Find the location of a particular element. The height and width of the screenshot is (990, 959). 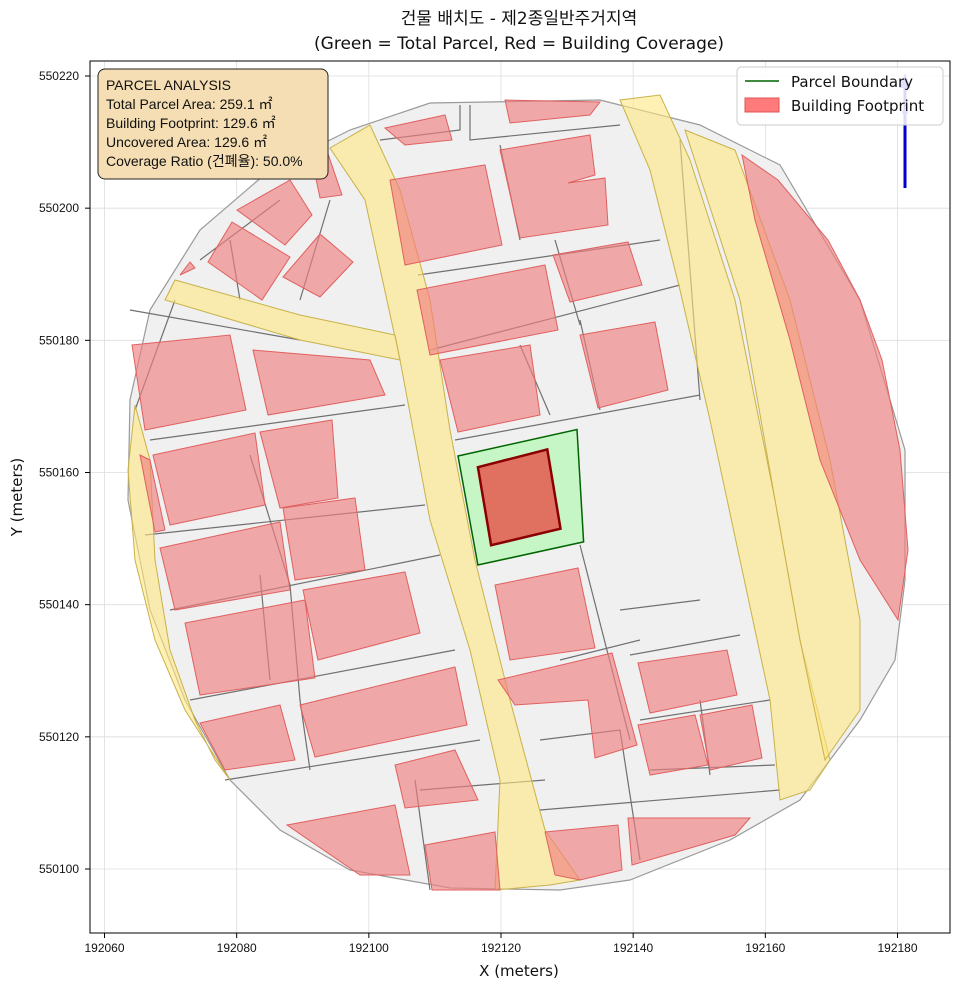

x-tick-label: 192180 is located at coordinates (897, 948).